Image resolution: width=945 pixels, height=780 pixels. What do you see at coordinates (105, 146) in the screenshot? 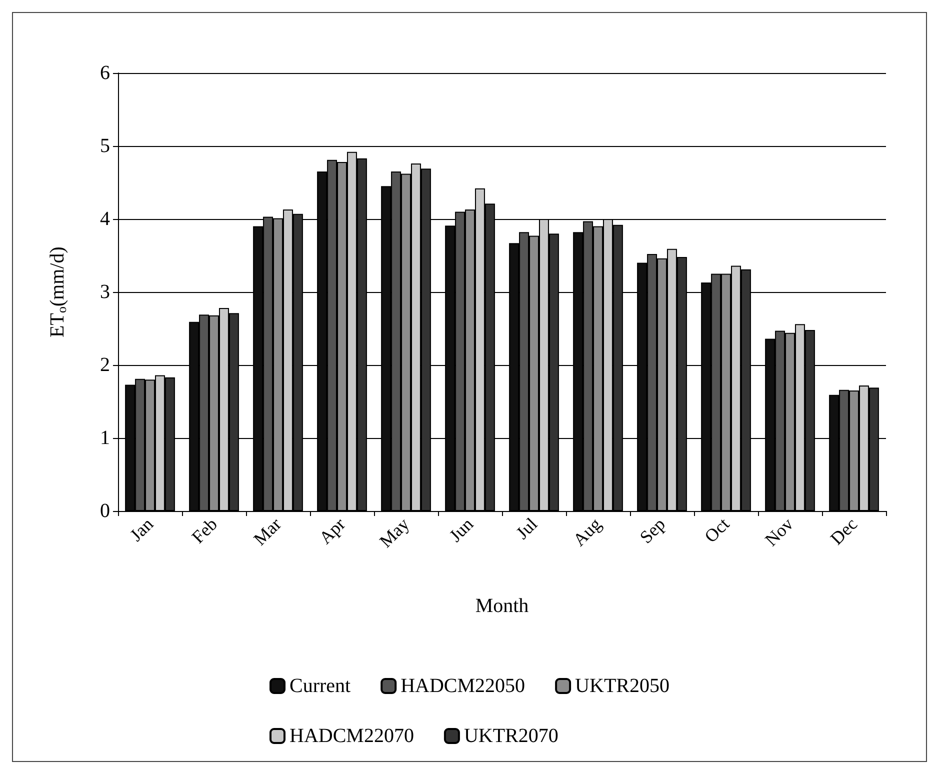
I see `y-tick-label: 5` at bounding box center [105, 146].